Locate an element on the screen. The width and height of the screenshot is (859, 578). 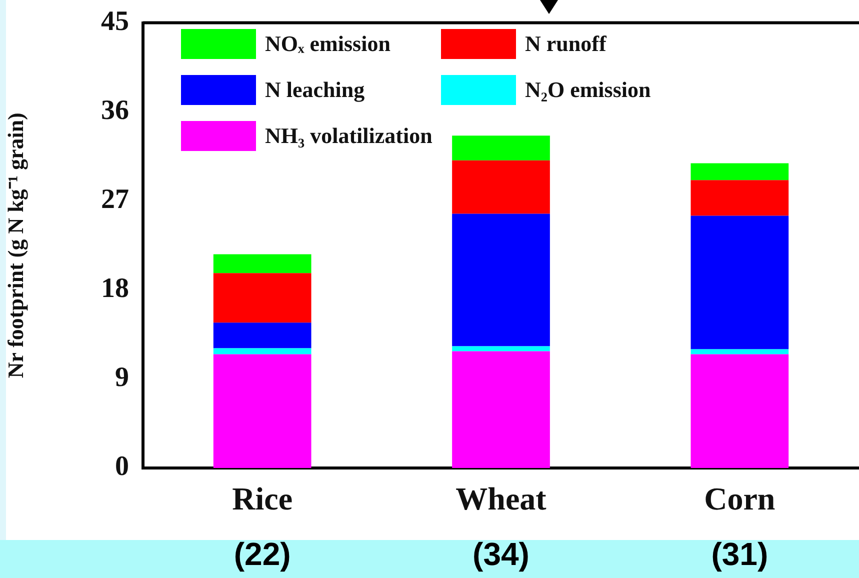
y-tick-label: 9 is located at coordinates (122, 378).